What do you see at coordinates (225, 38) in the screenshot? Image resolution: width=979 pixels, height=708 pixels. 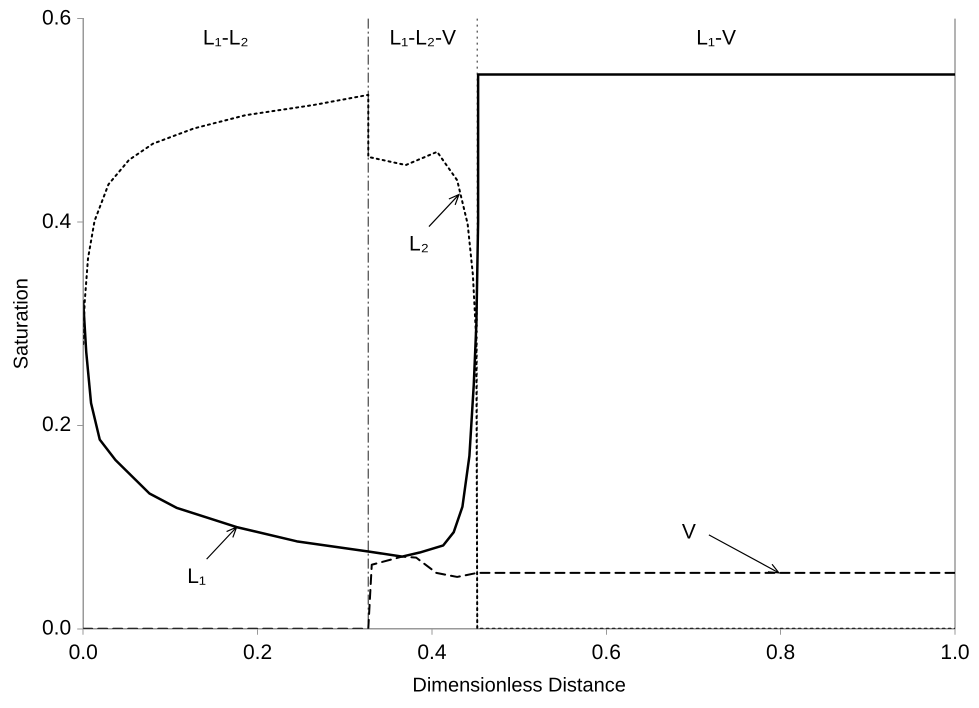 I see `annotation: L₁-L₂` at bounding box center [225, 38].